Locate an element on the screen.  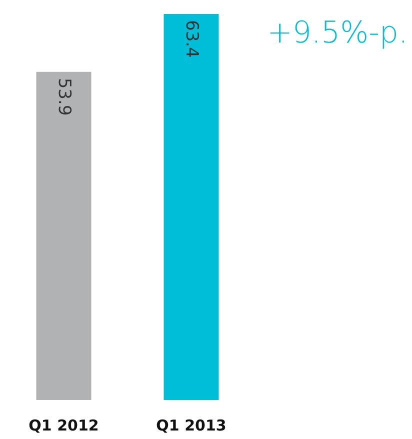
data-label: 63.4 is located at coordinates (191, 39).